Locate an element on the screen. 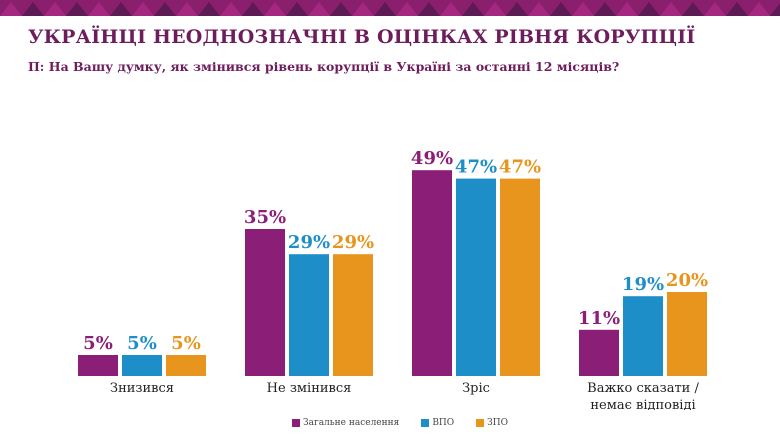 This screenshot has height=440, width=780. category-label: Не змінився is located at coordinates (309, 388).